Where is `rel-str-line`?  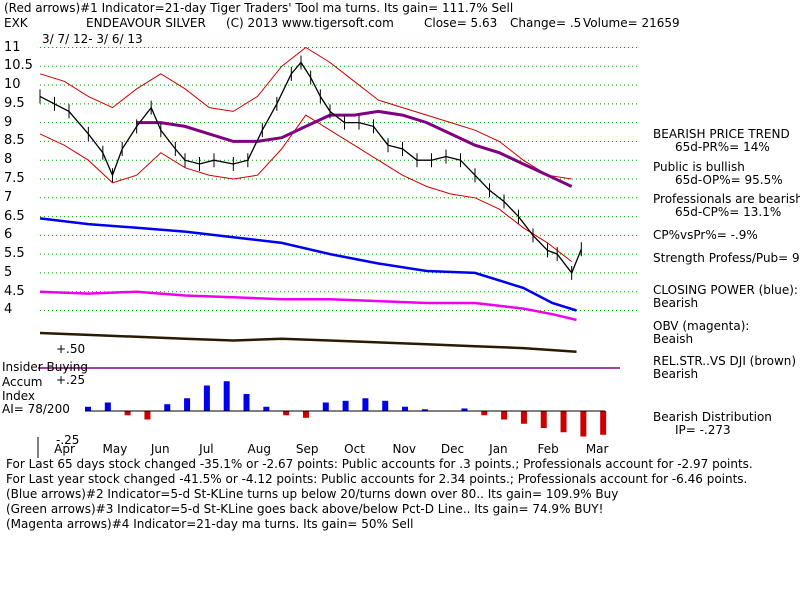 rel-str-line is located at coordinates (308, 342).